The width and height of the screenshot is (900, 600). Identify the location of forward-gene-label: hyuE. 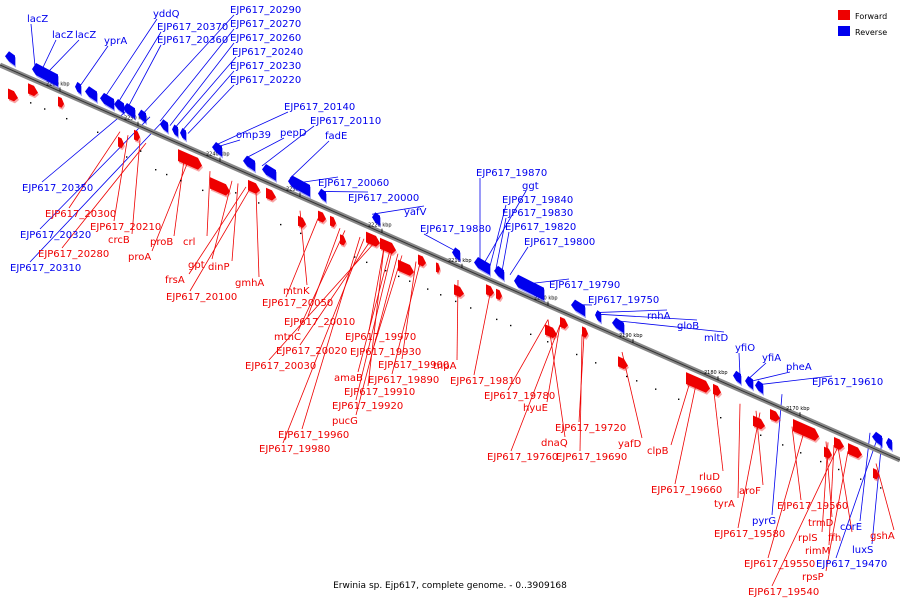
(535, 408).